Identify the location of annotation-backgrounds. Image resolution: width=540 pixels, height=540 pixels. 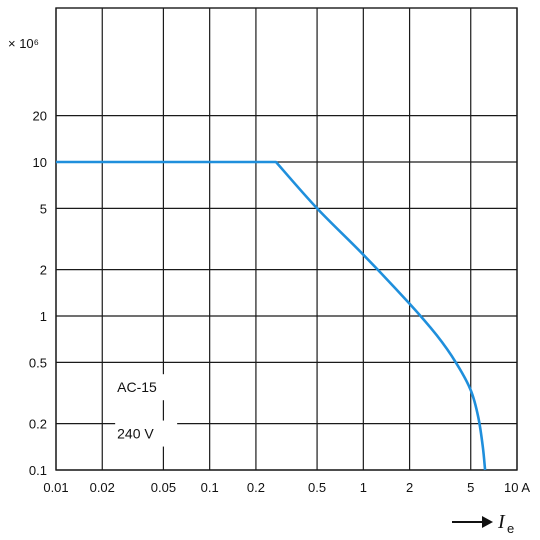
(146, 410).